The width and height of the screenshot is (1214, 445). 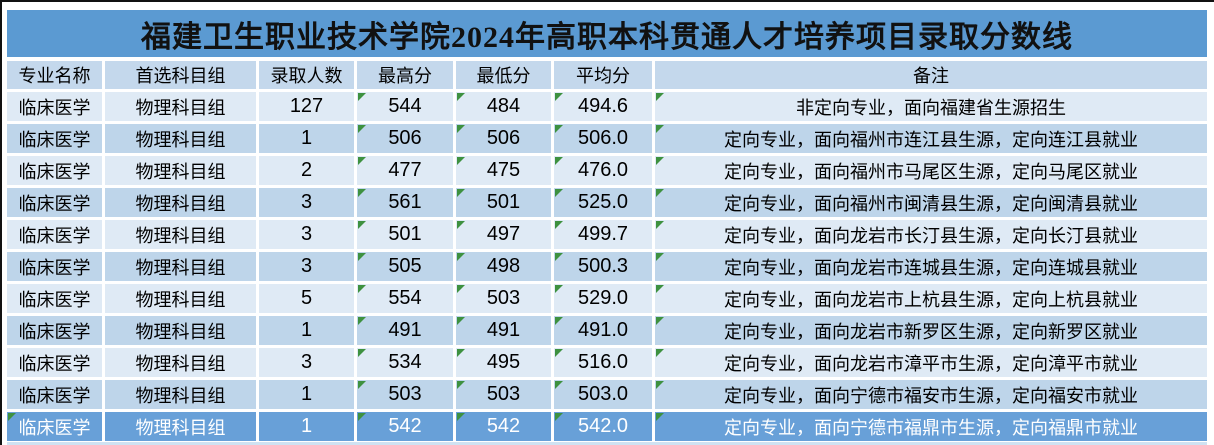 I want to click on cell-avg: 500.3, so click(x=603, y=266).